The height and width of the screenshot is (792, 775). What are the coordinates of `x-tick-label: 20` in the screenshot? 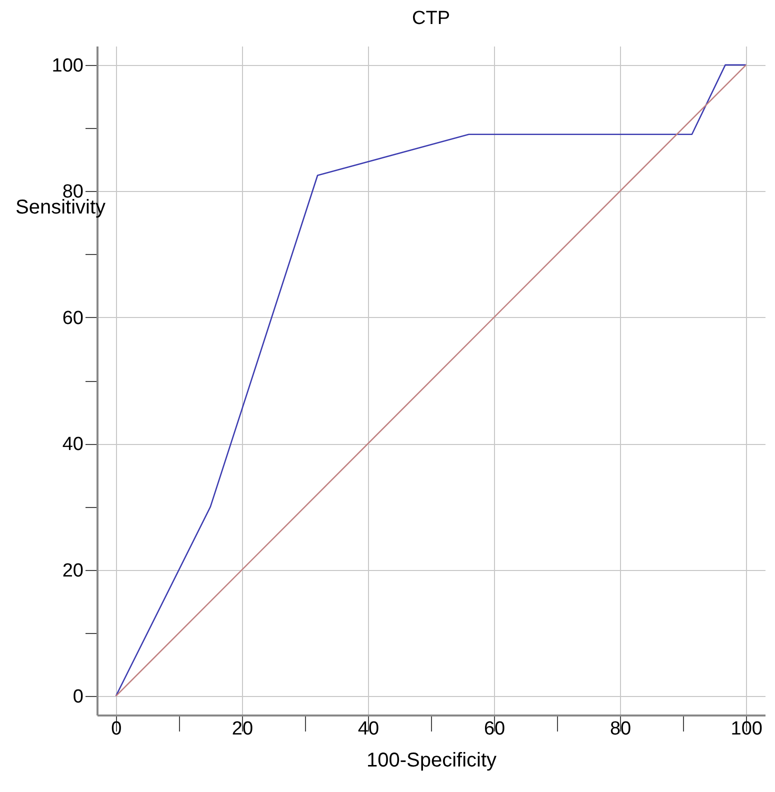 It's located at (243, 729).